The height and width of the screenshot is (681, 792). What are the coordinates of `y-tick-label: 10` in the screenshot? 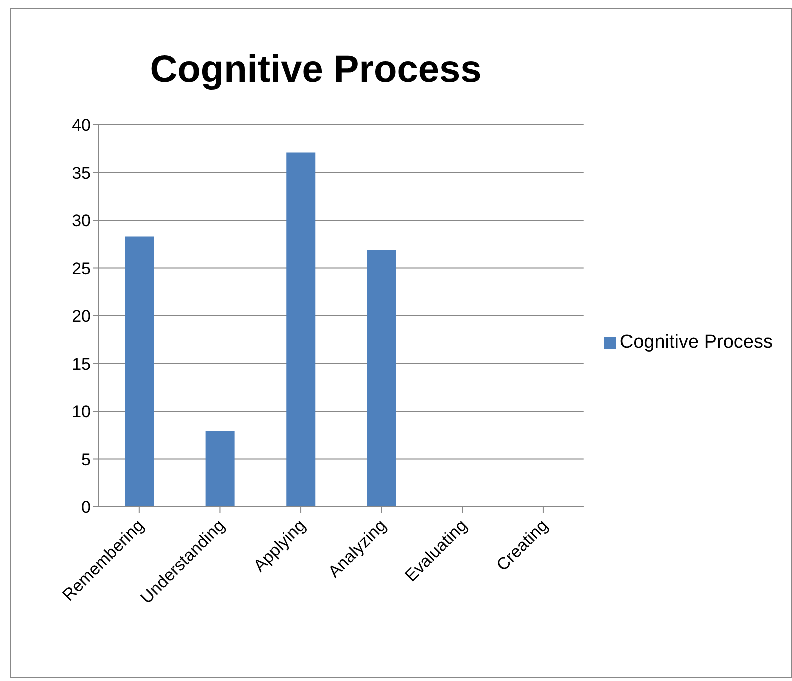 It's located at (81, 412).